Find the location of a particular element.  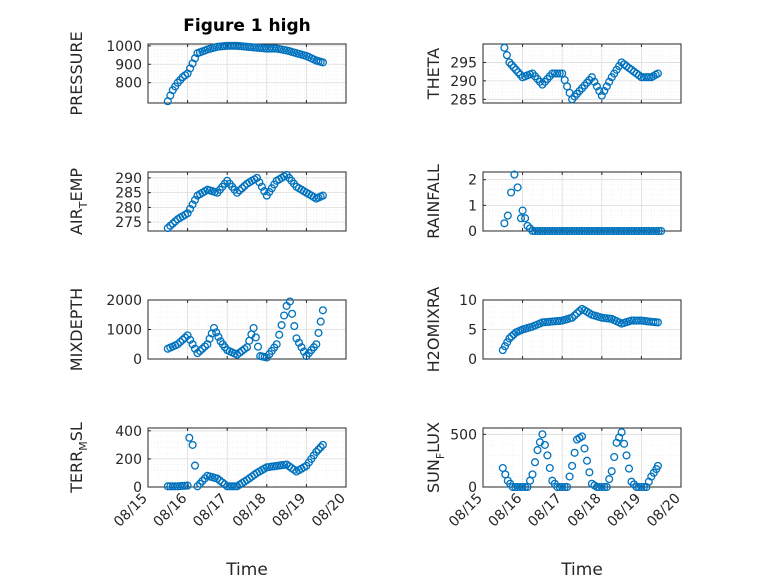

y-tick-label: 5 is located at coordinates (472, 331).